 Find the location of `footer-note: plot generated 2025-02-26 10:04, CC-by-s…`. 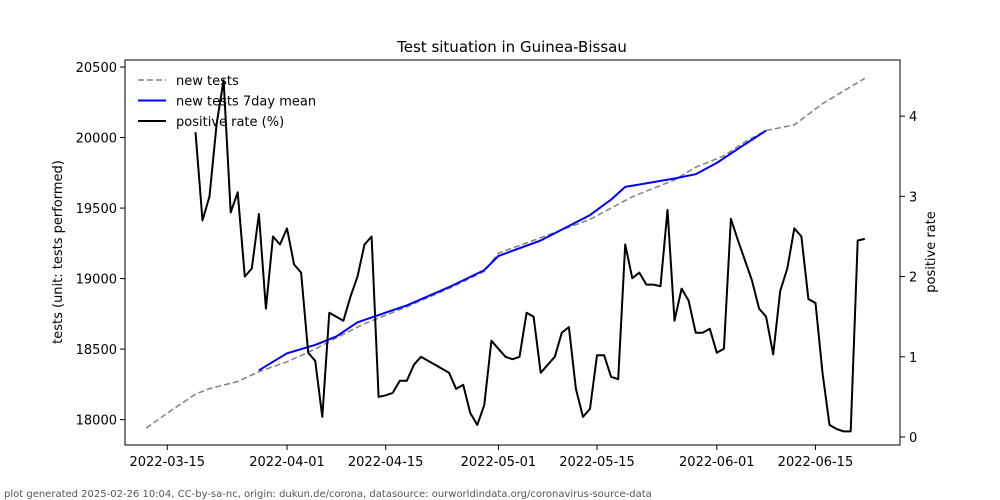

footer-note: plot generated 2025-02-26 10:04, CC-by-s… is located at coordinates (328, 494).